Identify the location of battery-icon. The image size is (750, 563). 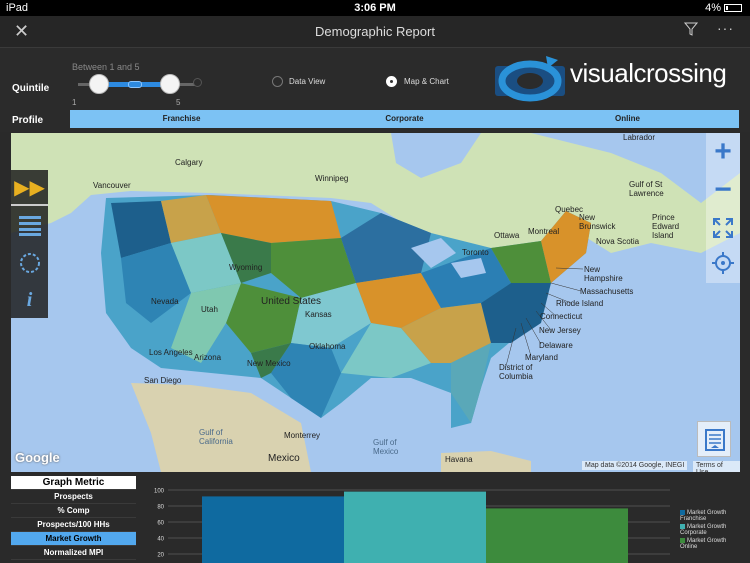
(733, 8).